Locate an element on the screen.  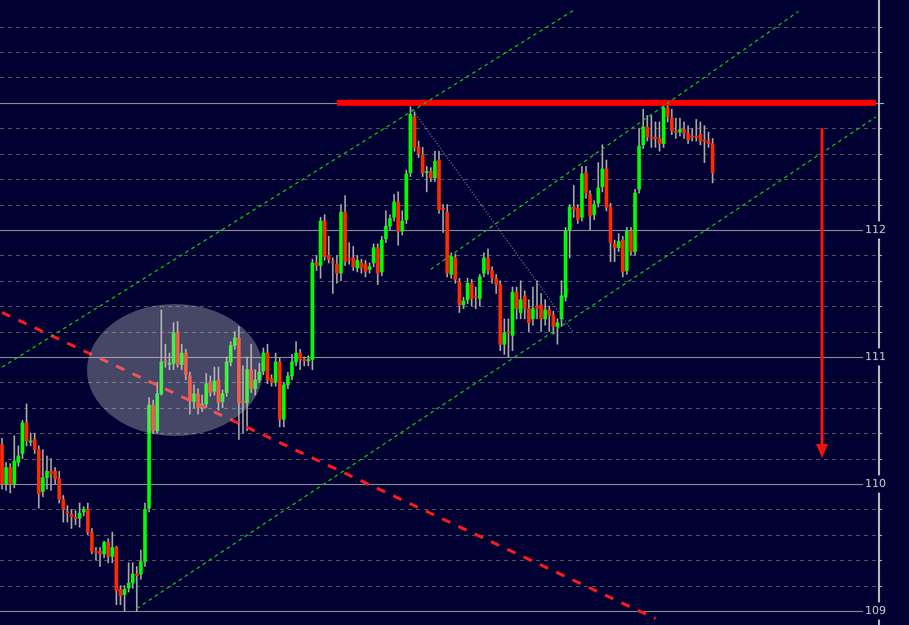
y-tick-label: 112 is located at coordinates (875, 229).